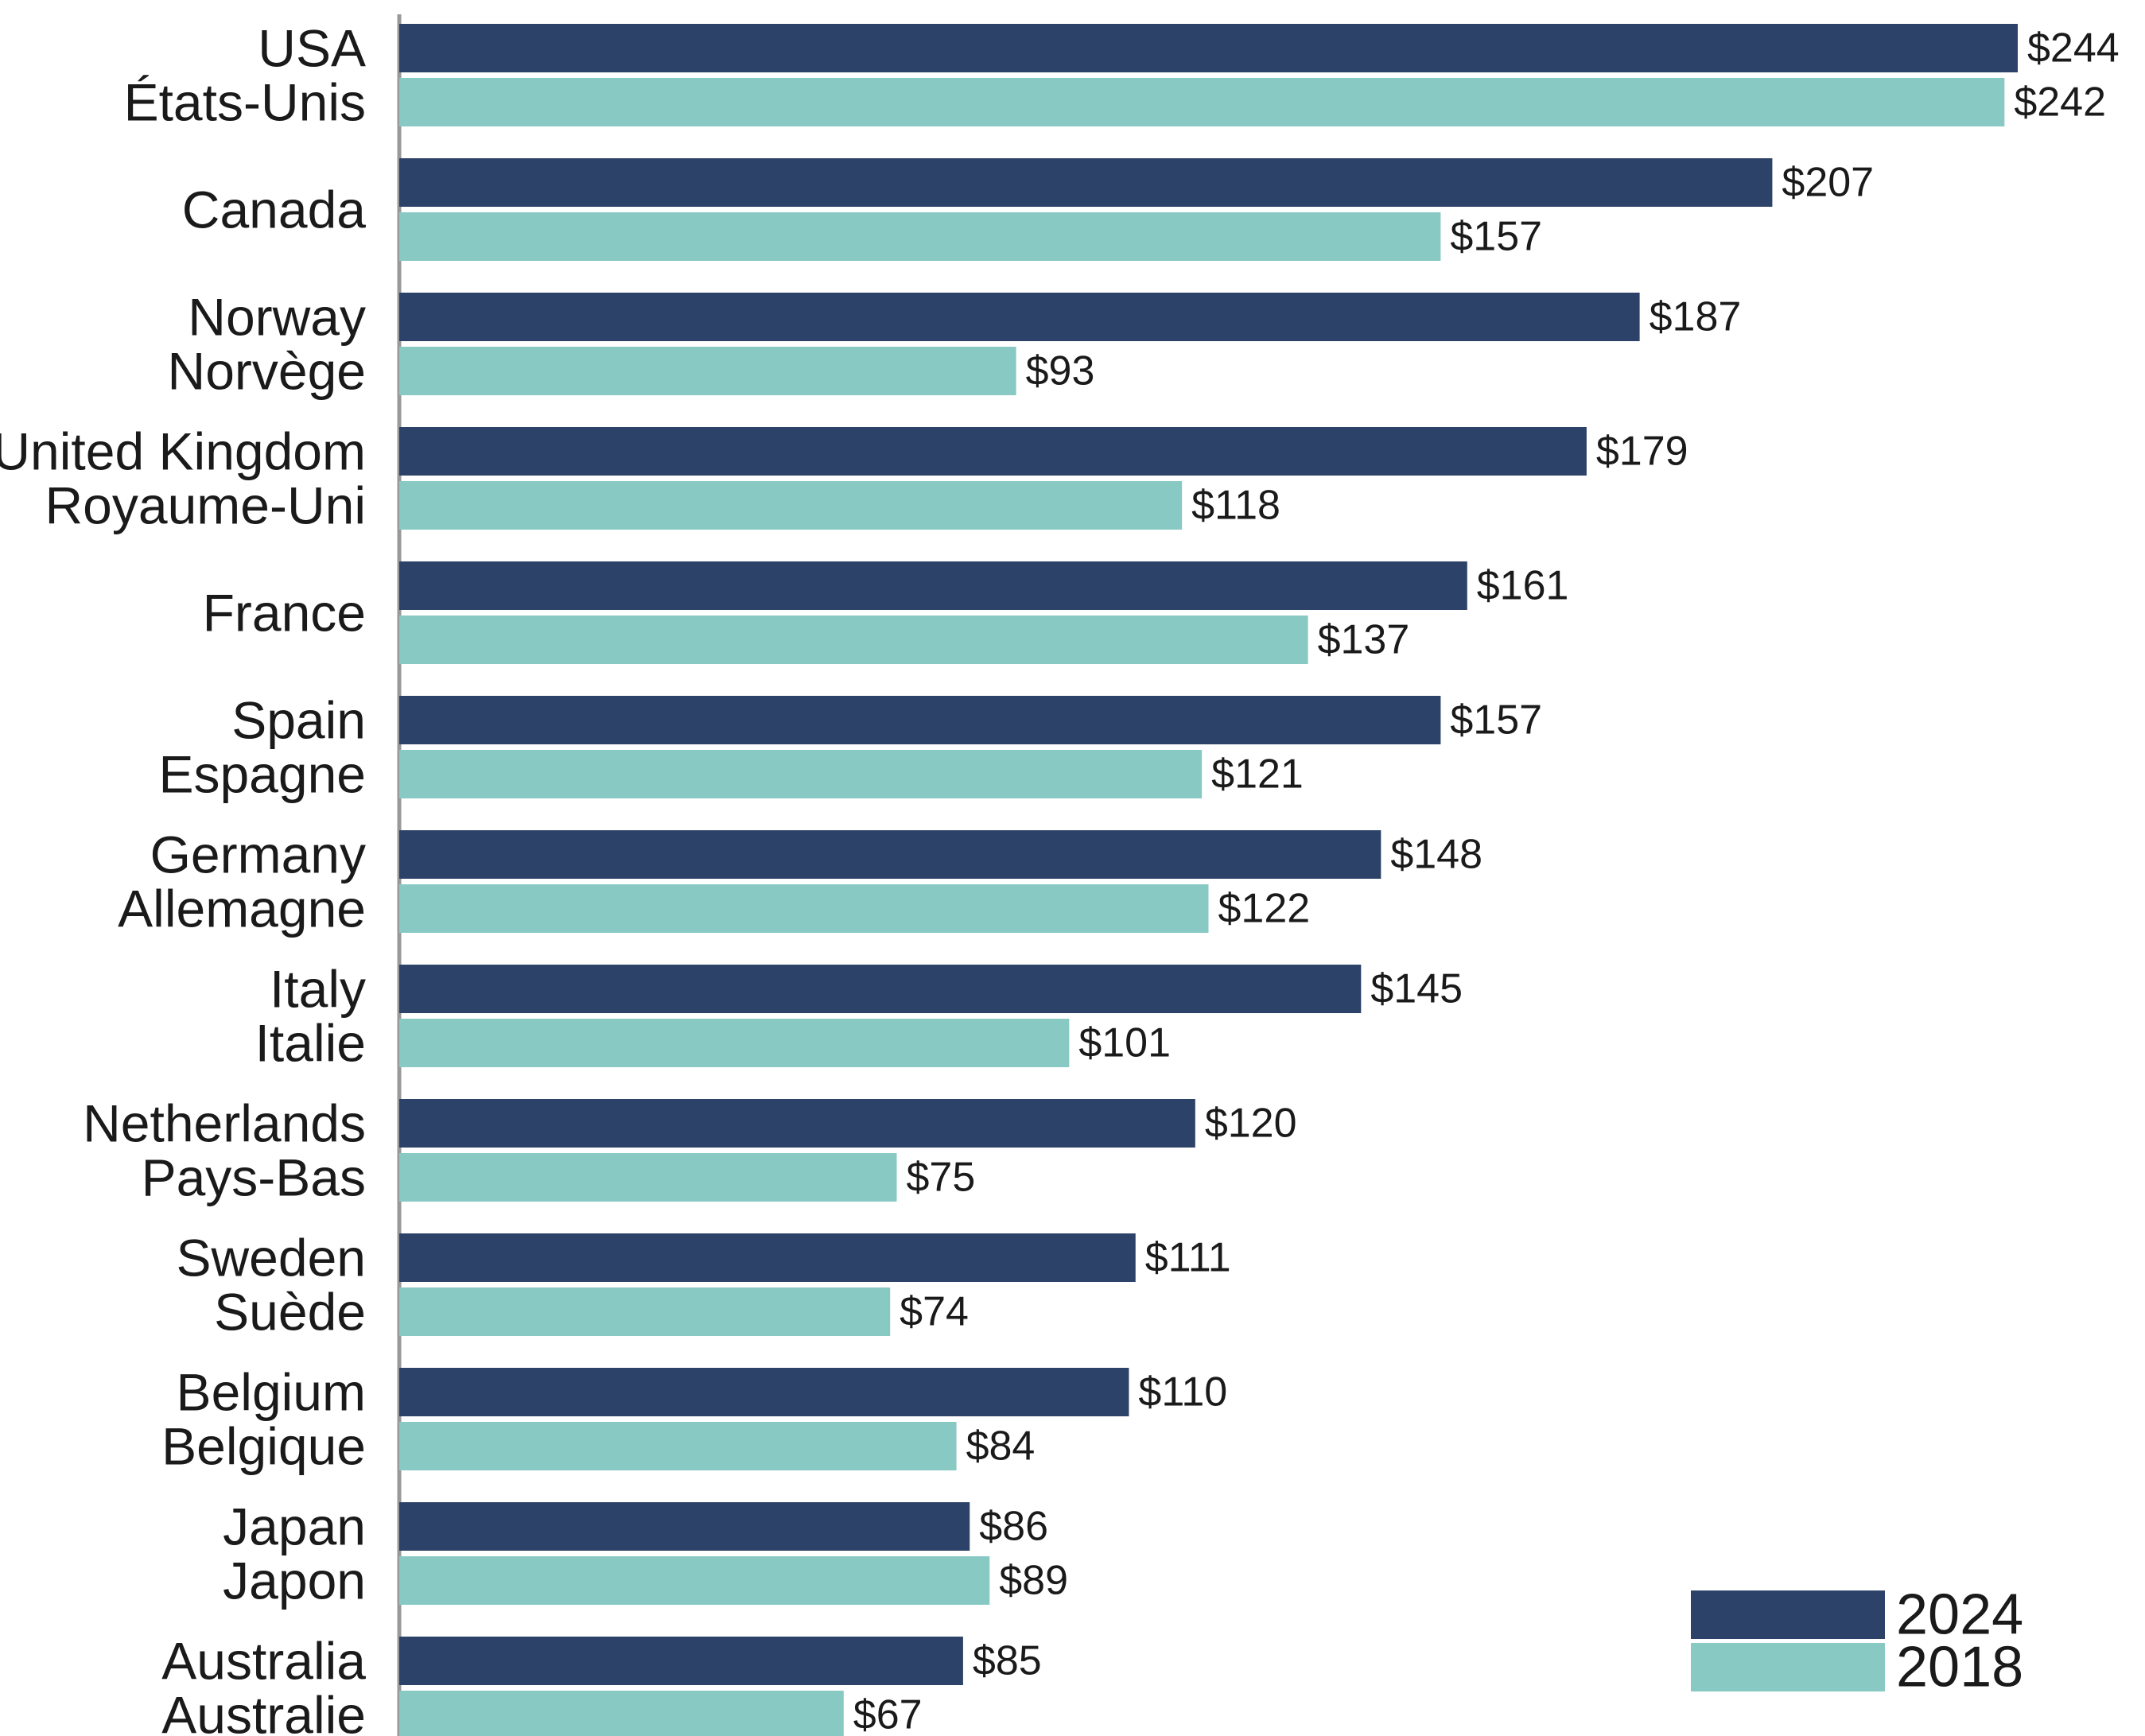 Image resolution: width=2145 pixels, height=1736 pixels. What do you see at coordinates (263, 1711) in the screenshot?
I see `category-label-12-1: Australie` at bounding box center [263, 1711].